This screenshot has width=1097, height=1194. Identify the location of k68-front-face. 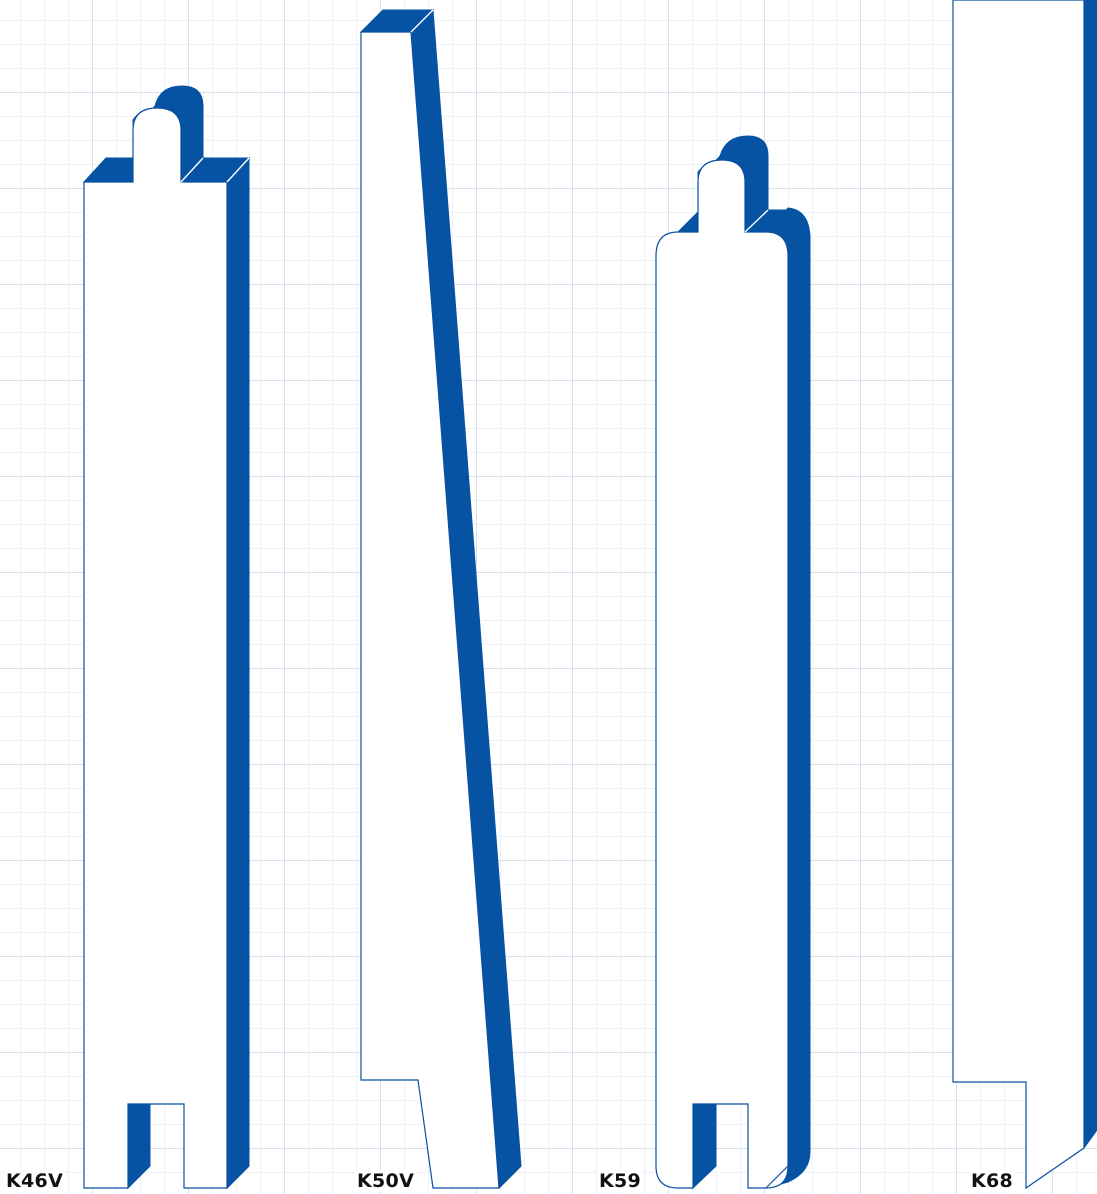
(1018, 595).